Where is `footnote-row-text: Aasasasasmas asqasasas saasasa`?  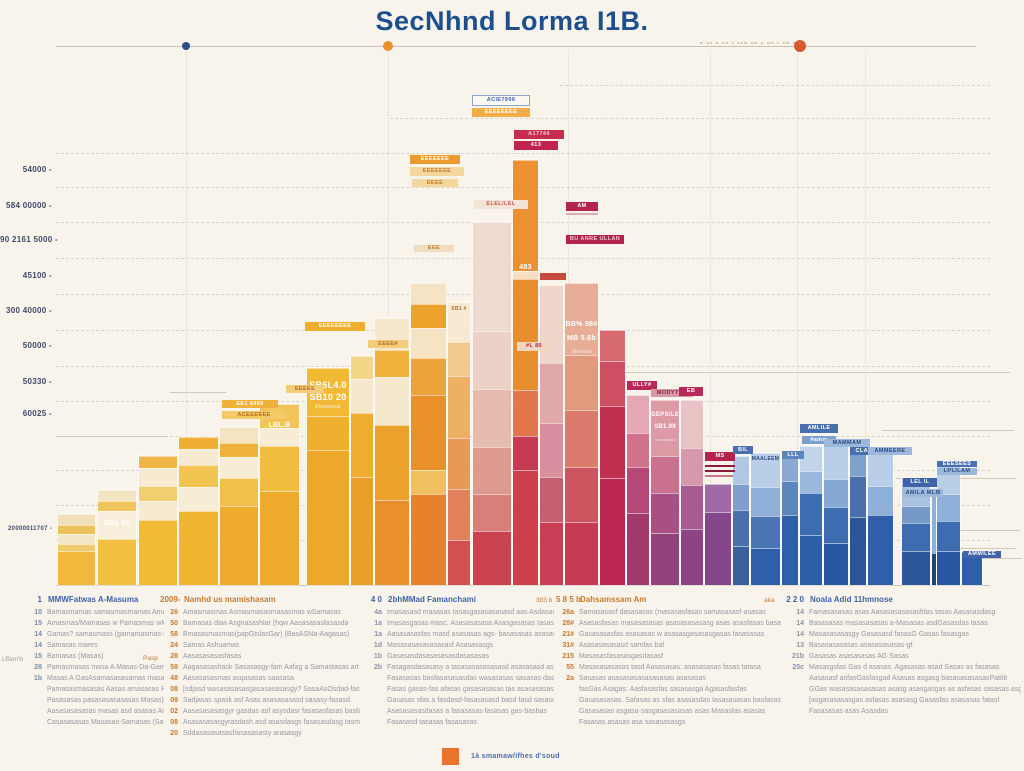
footnote-row-text: Aasasasasmas asqasasas saasasa is located at coordinates (238, 678).